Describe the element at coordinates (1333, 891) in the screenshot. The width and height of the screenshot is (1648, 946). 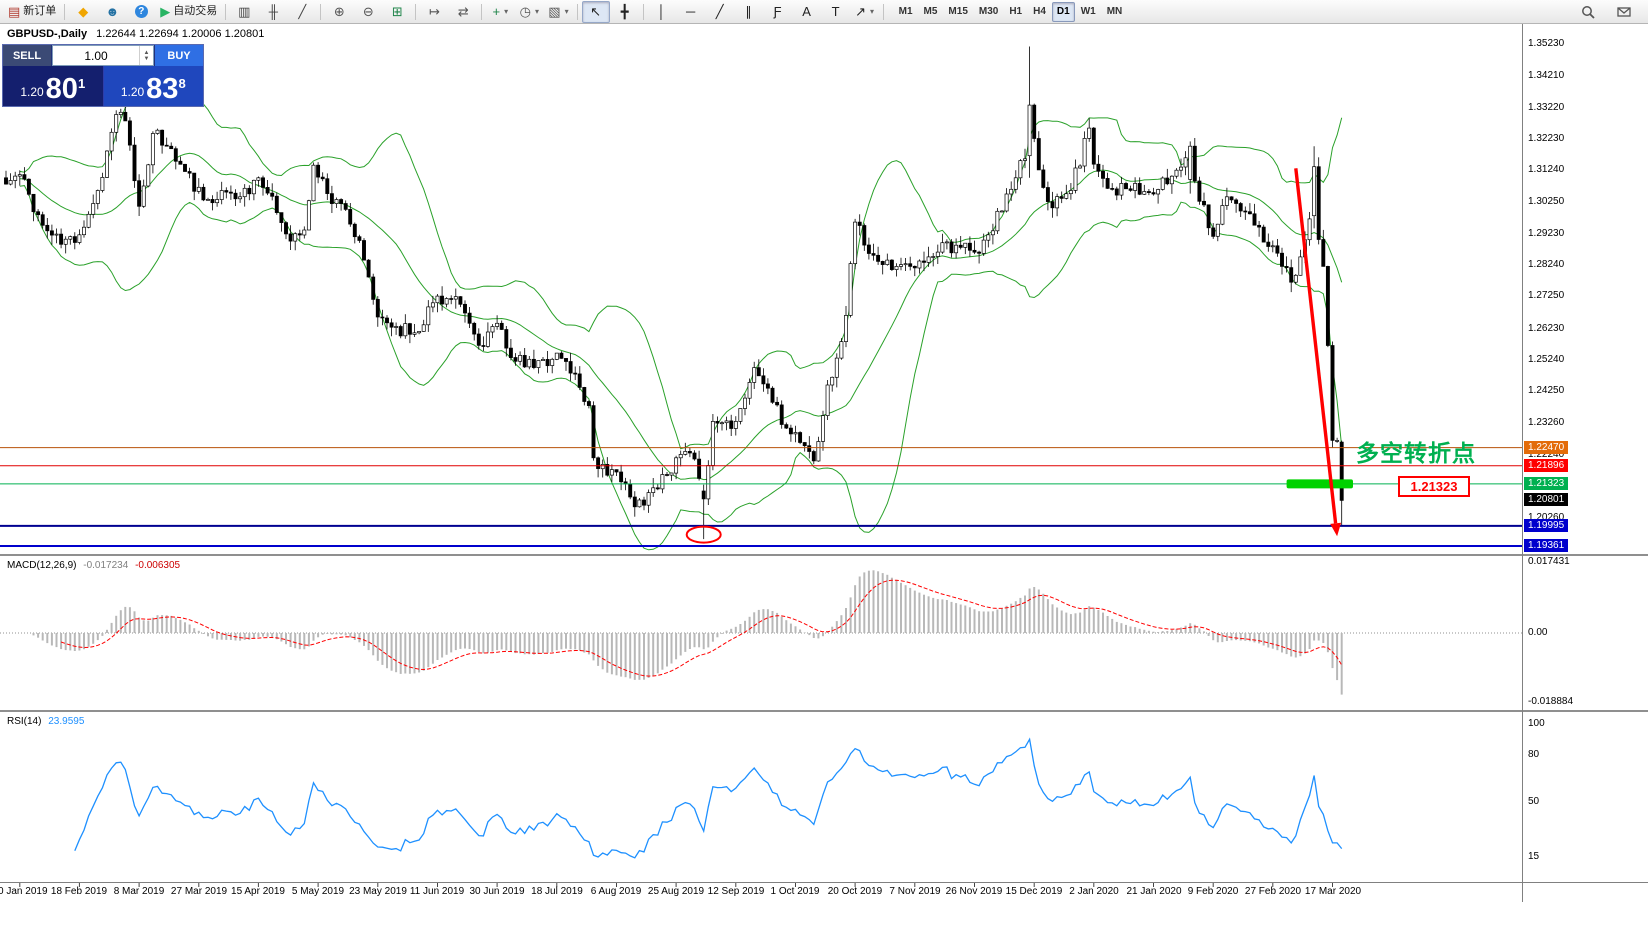
I see `date-axis-label: 17 Mar 2020` at that location.